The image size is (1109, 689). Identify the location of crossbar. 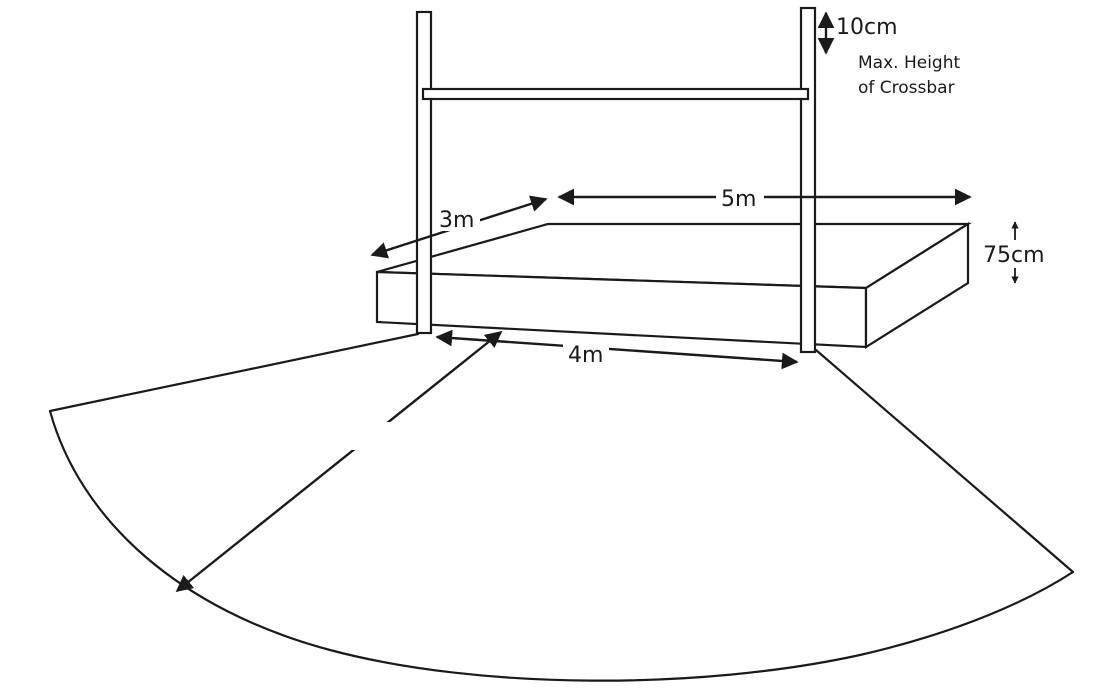
(615, 94).